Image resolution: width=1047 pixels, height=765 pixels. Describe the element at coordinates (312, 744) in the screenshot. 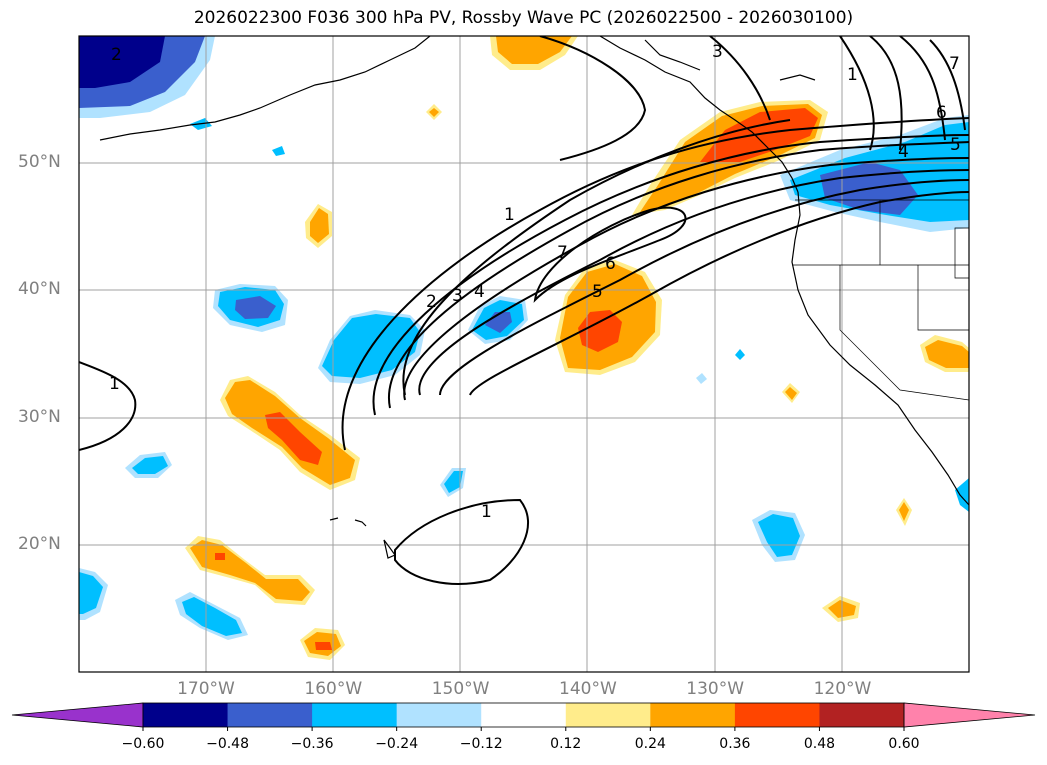

I see `colorbar-tick-label: −0.36` at that location.